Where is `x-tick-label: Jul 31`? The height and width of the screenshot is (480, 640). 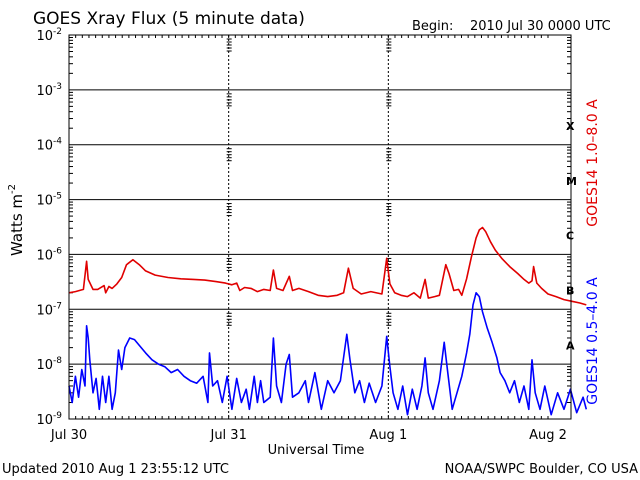
x-tick-label: Jul 31 is located at coordinates (227, 435).